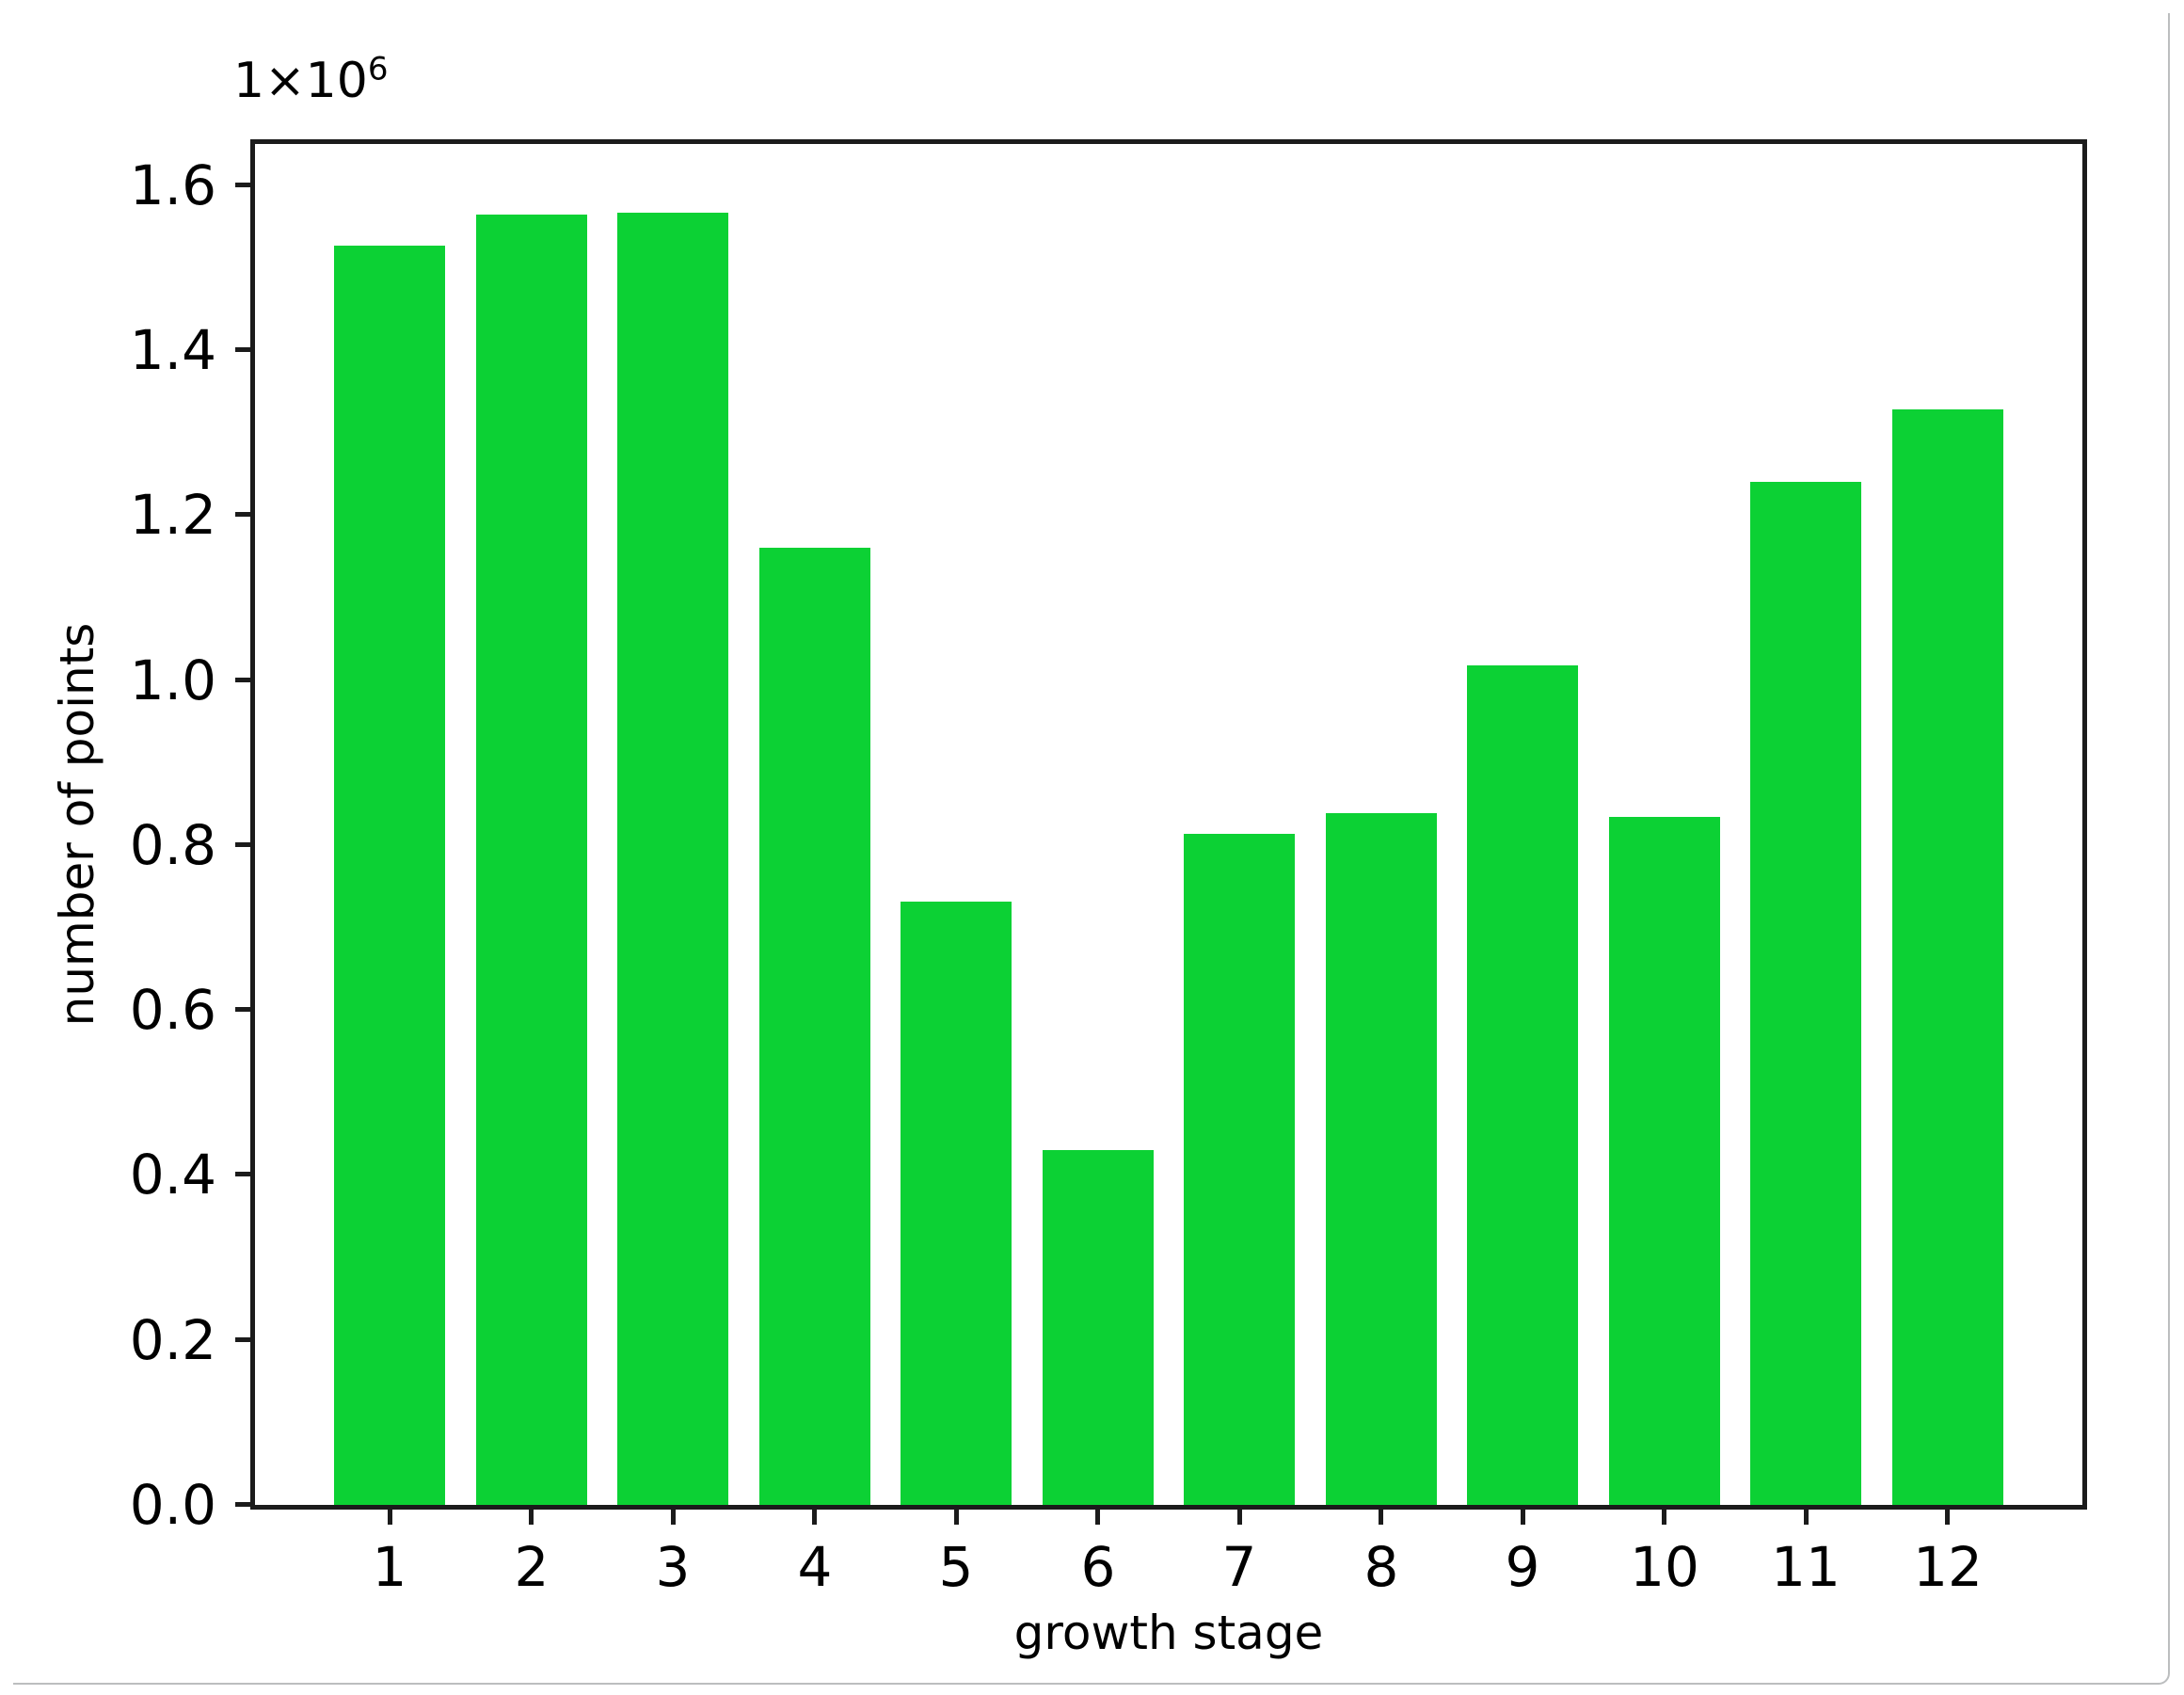 The image size is (2184, 1695). What do you see at coordinates (77, 825) in the screenshot?
I see `y-axis-label: number of points` at bounding box center [77, 825].